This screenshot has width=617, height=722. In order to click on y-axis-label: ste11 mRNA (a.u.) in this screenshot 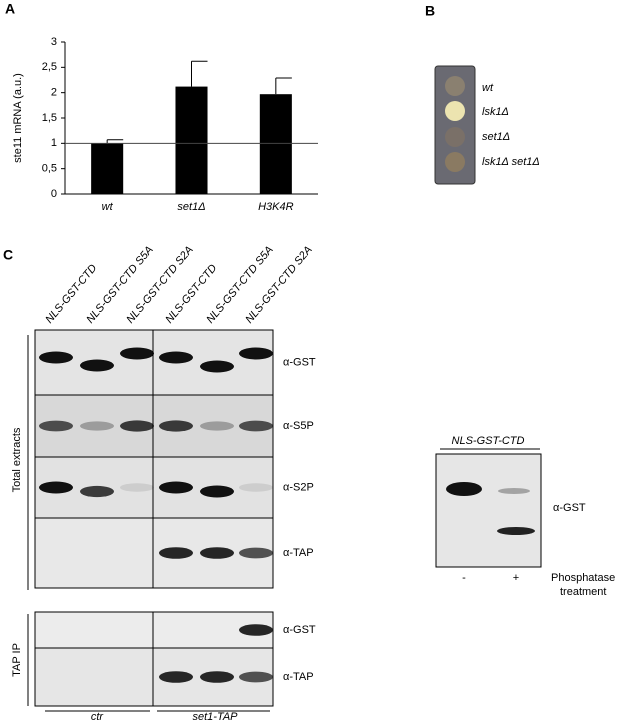, I will do `click(18, 118)`.